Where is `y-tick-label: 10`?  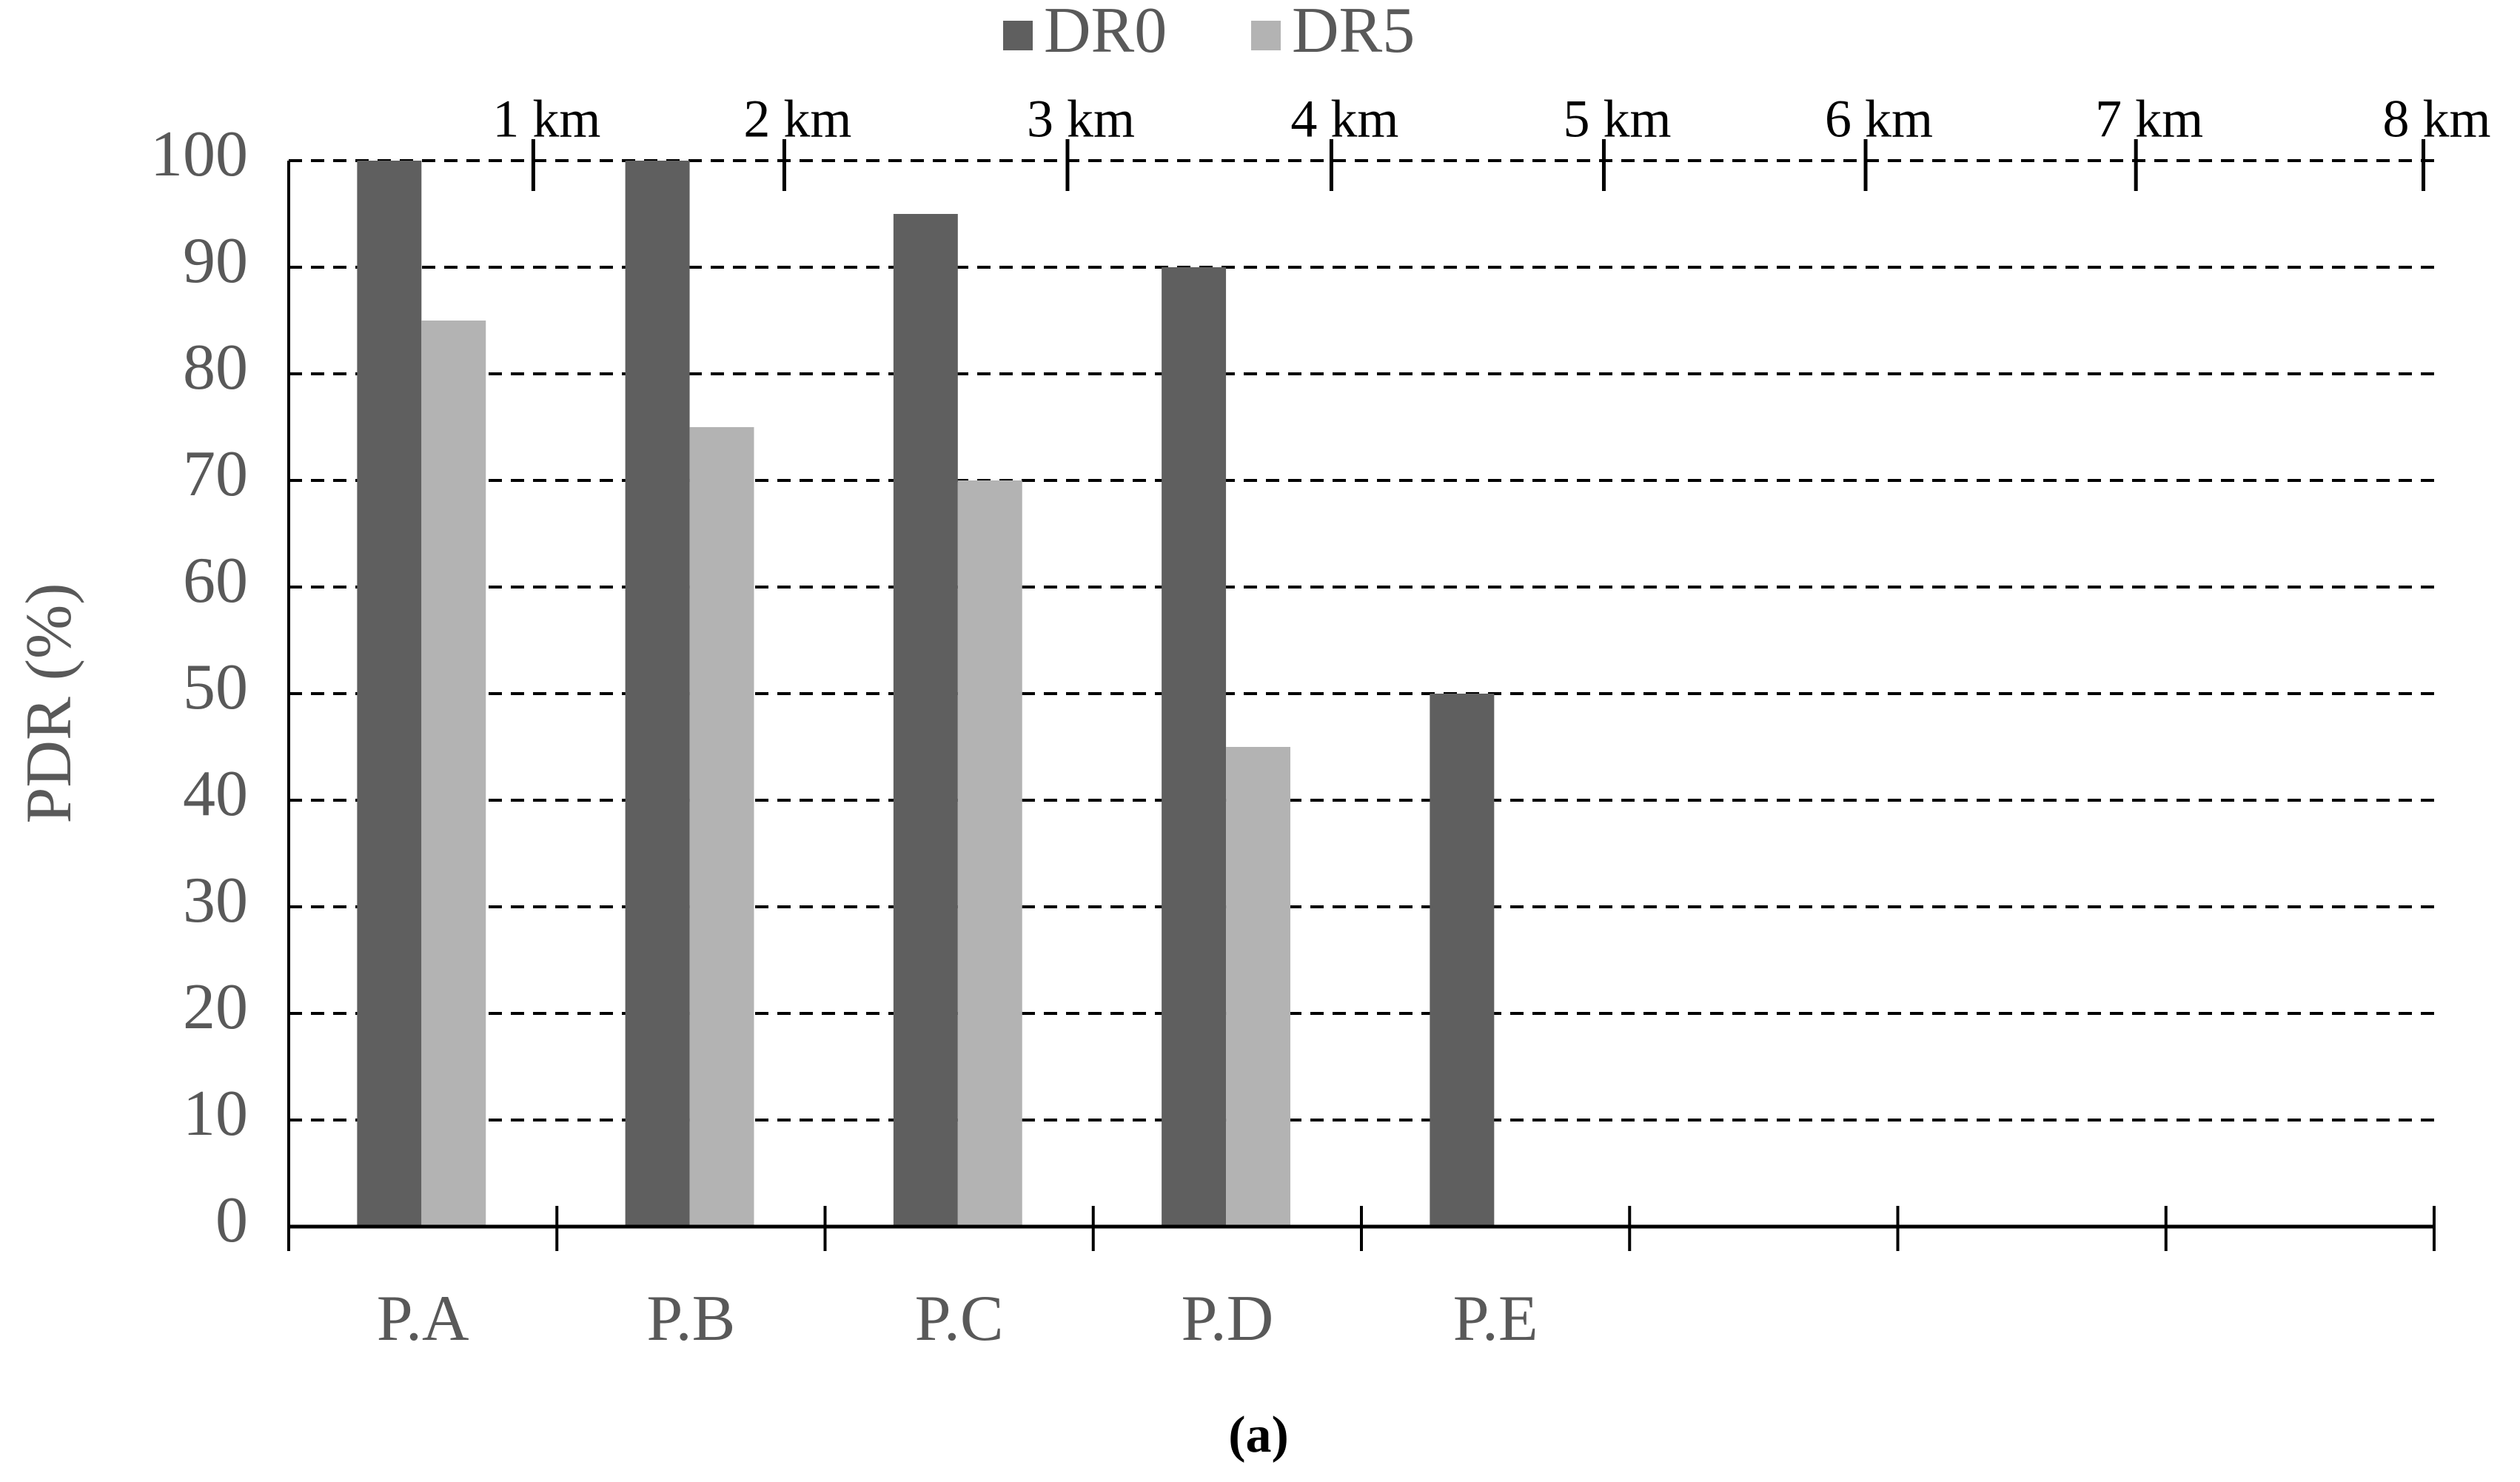
y-tick-label: 10 is located at coordinates (216, 1114).